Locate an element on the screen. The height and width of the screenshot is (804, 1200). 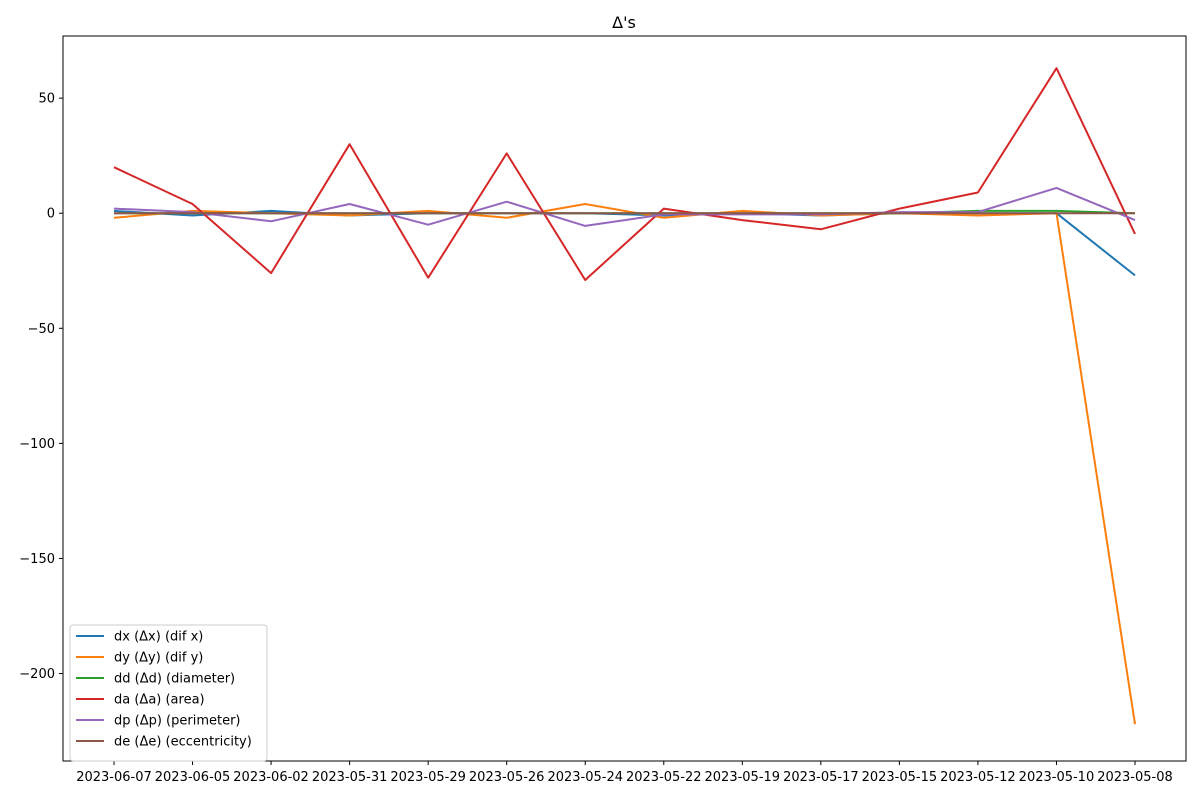
x-tick-label: 2023-06-05 is located at coordinates (193, 777).